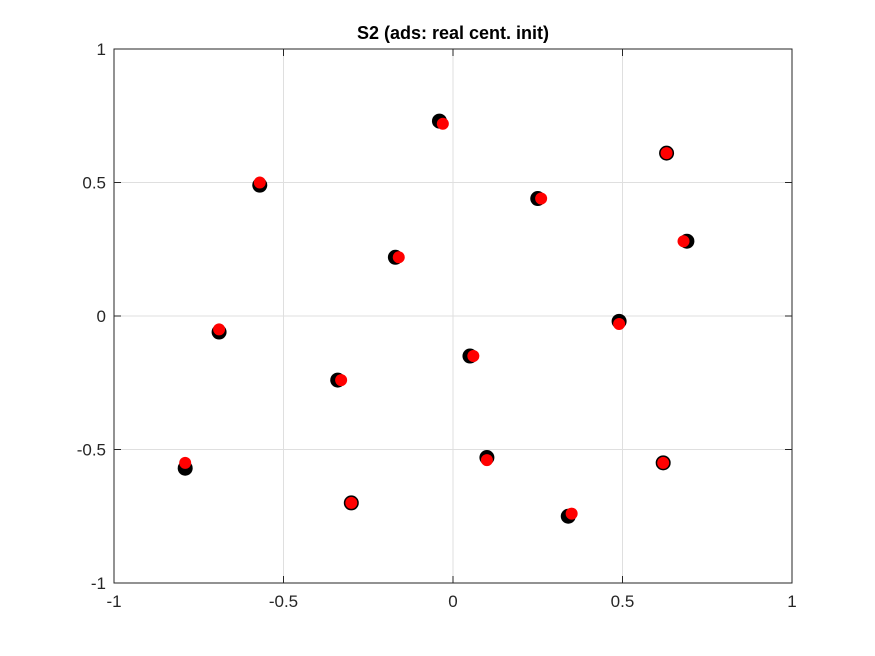  I want to click on x-tick-label: -0.5, so click(283, 601).